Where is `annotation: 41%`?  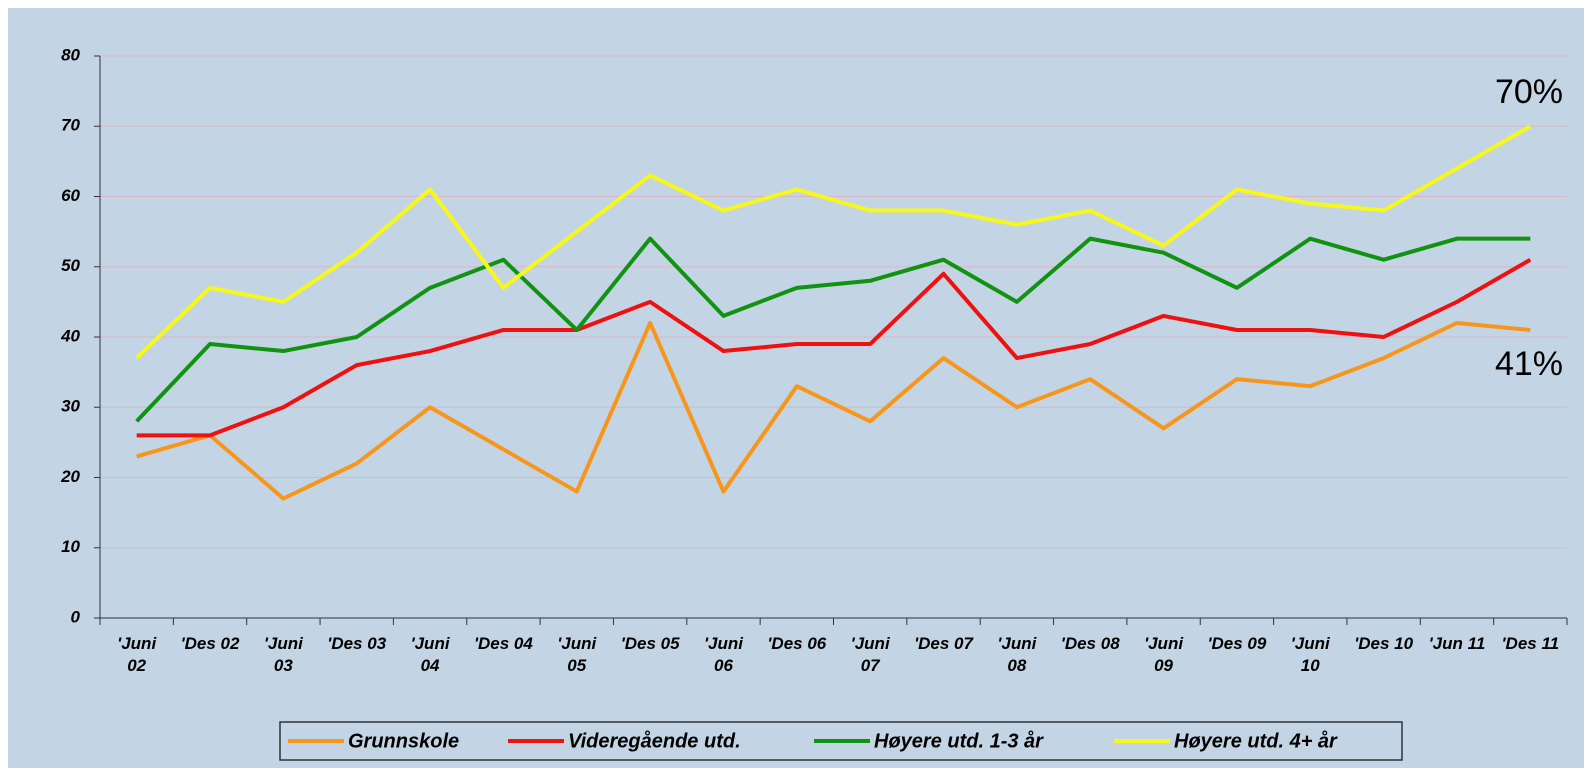
annotation: 41% is located at coordinates (1529, 364).